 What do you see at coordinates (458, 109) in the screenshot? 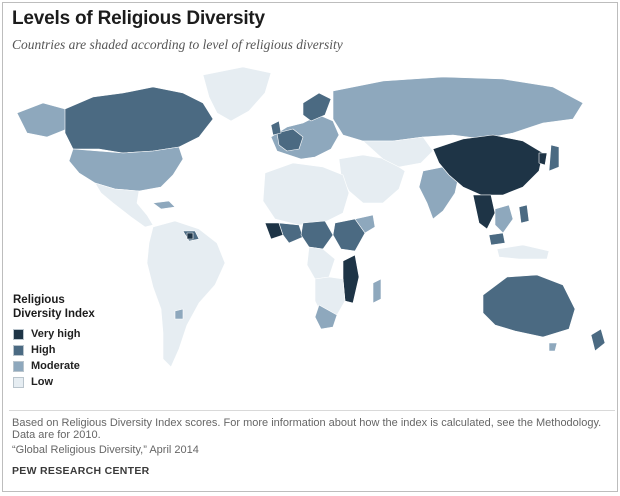
I see `region-russia` at bounding box center [458, 109].